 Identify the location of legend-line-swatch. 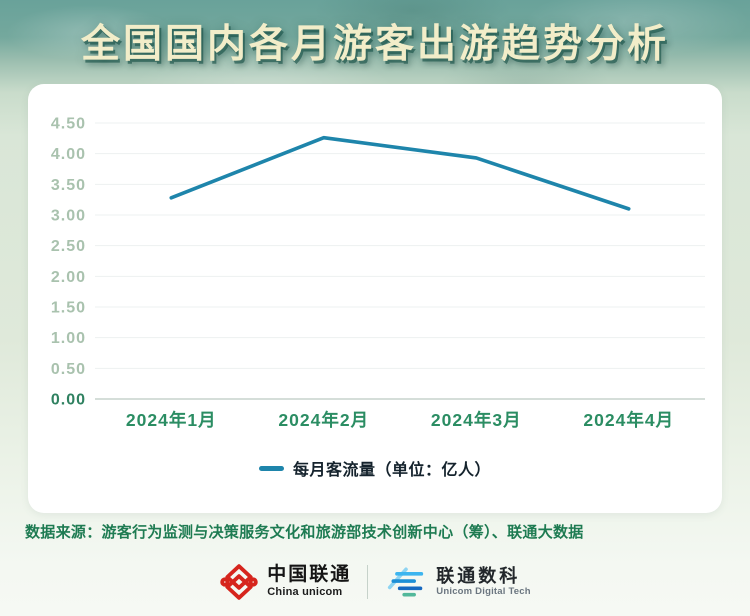
(271, 468).